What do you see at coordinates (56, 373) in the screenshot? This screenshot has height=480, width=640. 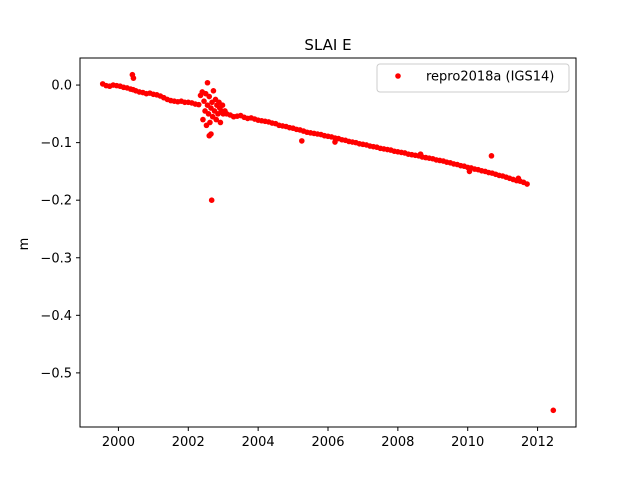 I see `y-tick-label: −0.5` at bounding box center [56, 373].